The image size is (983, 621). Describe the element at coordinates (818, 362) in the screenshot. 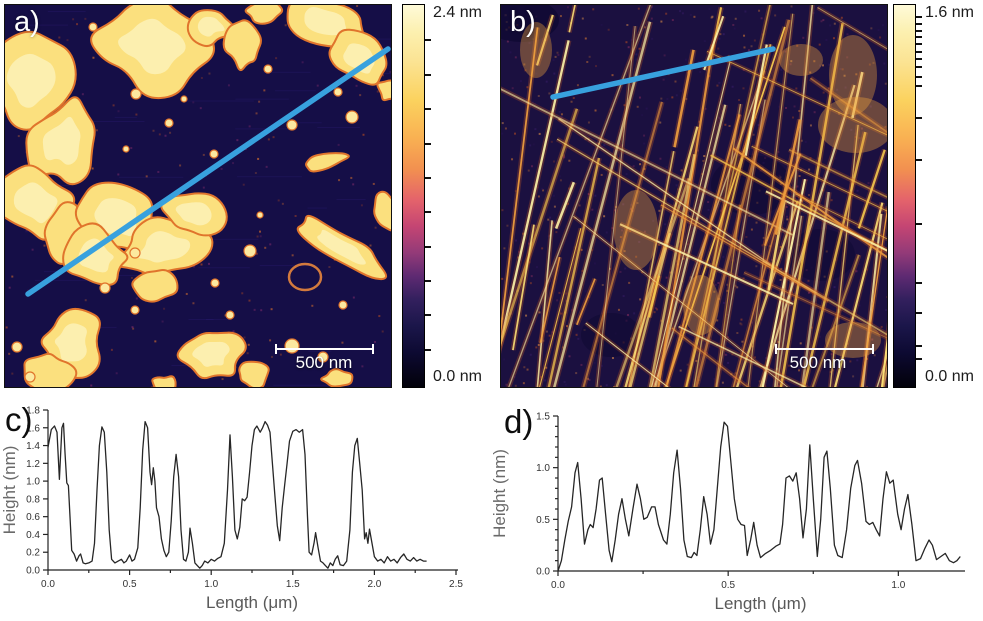

I see `scalebar-label-b: 500 nm` at that location.